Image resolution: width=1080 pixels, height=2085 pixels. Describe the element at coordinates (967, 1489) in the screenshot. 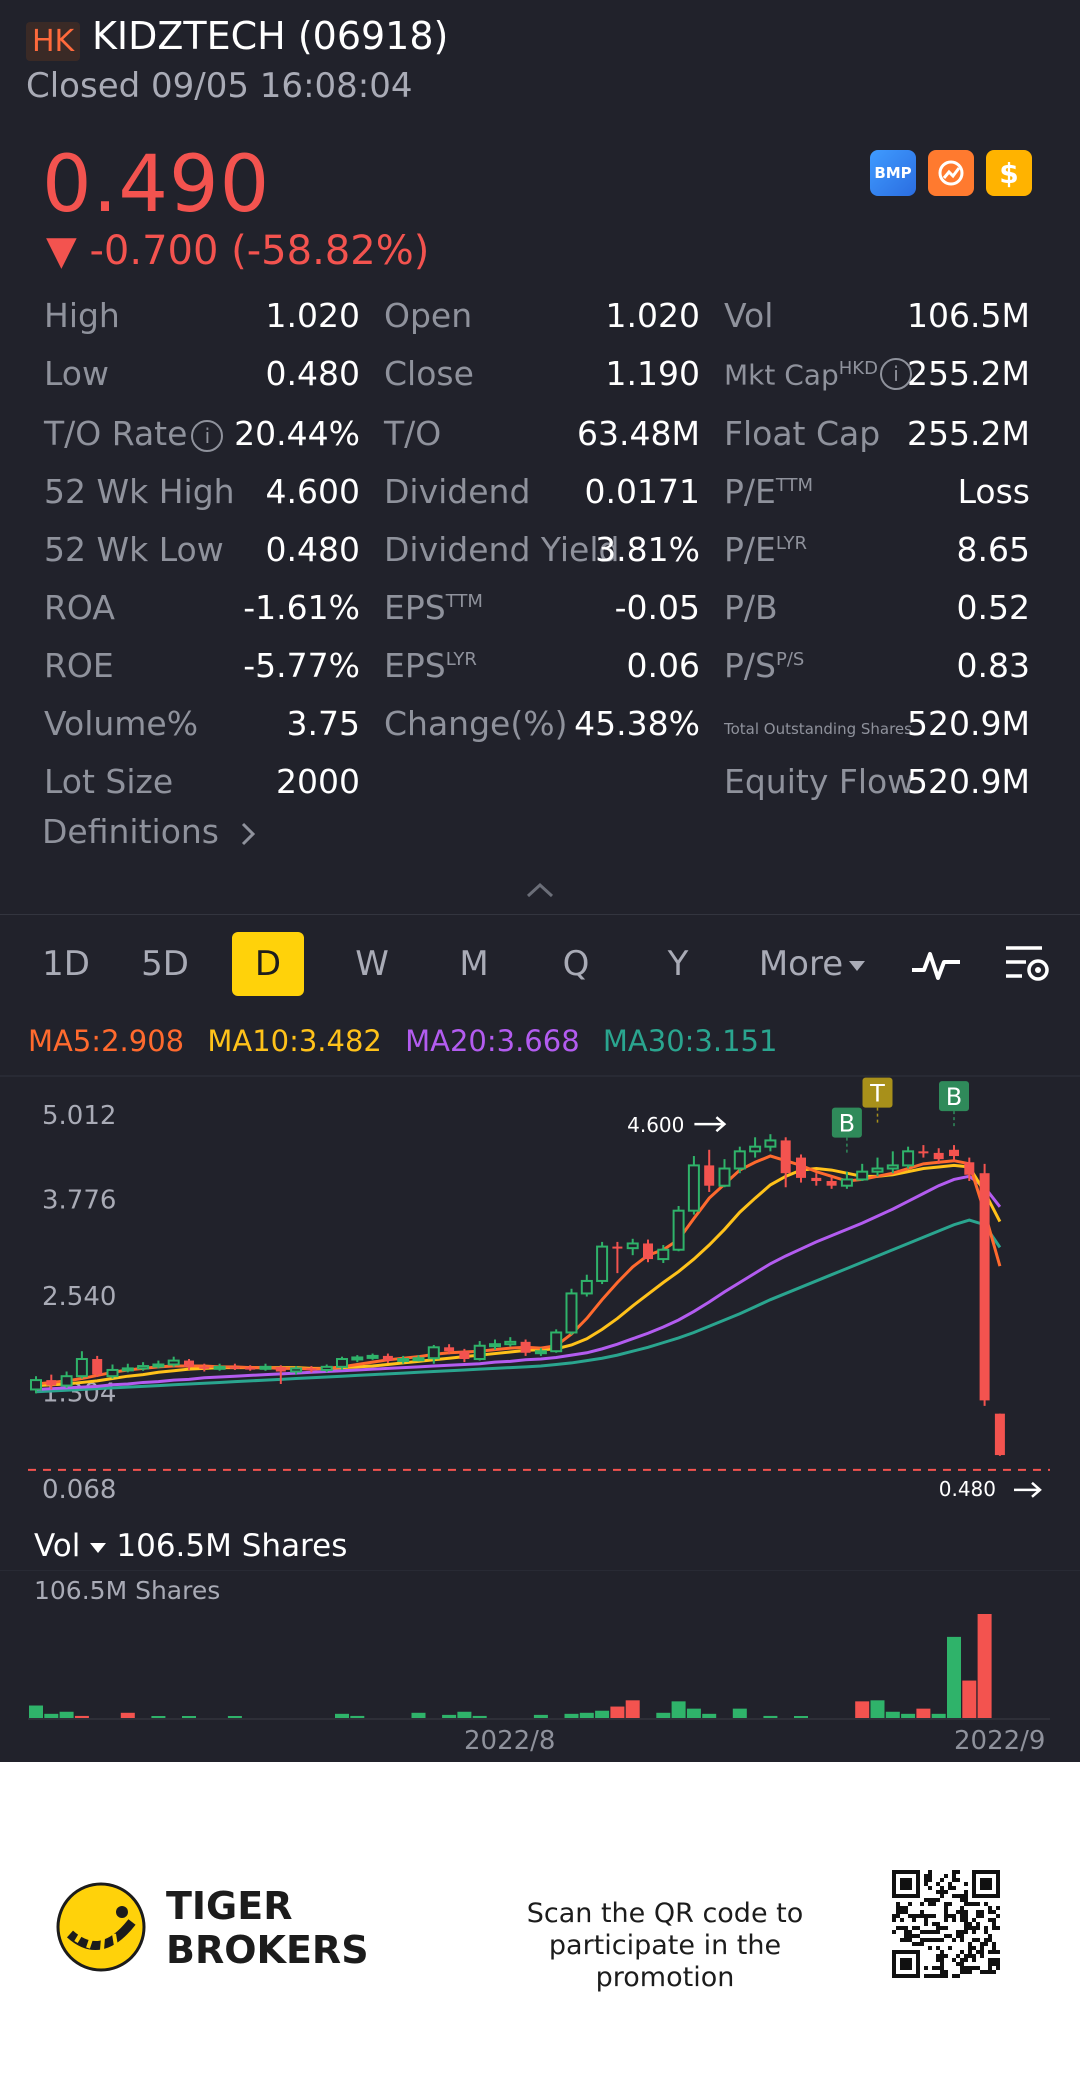

I see `low-marker-label: 0.480` at that location.